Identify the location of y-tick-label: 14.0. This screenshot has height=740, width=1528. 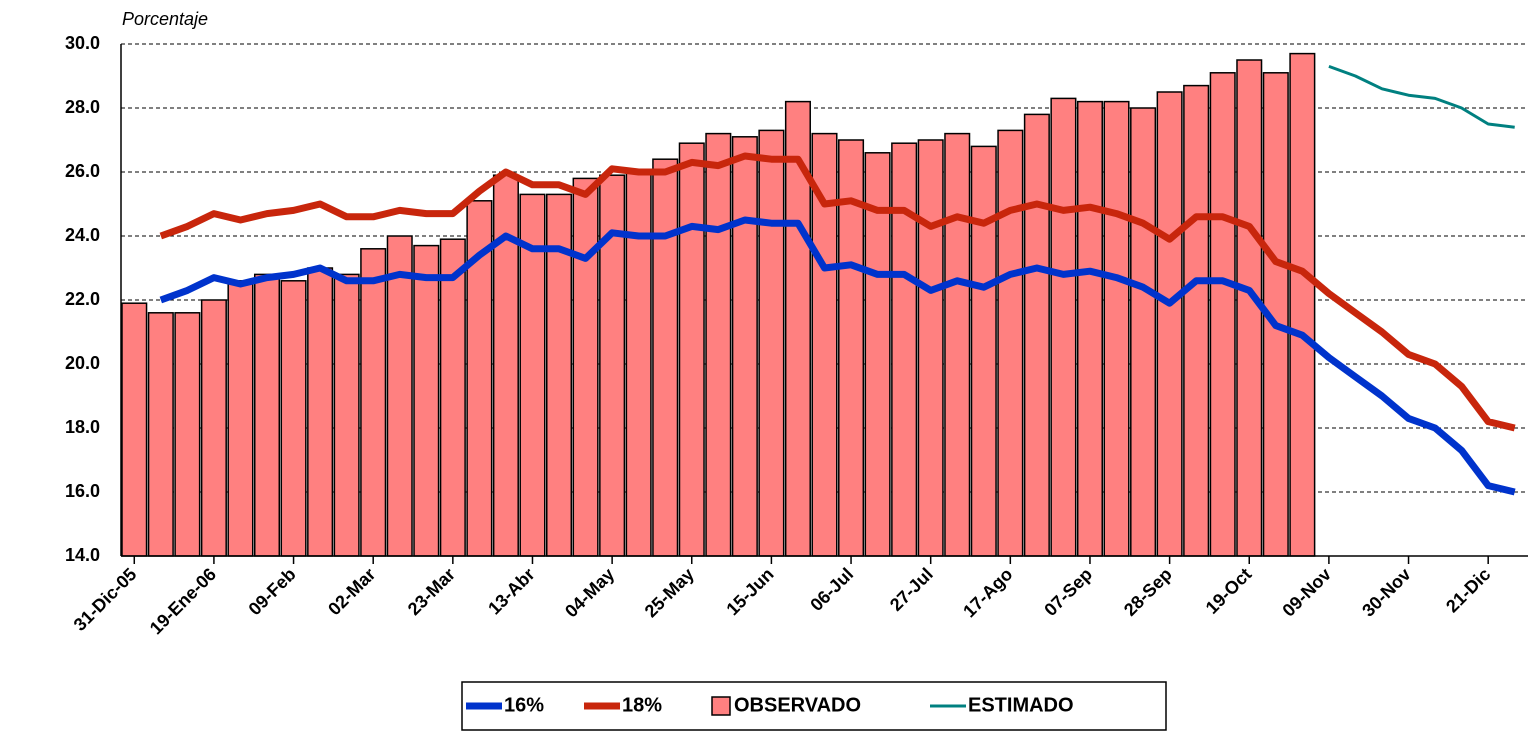
(82, 555).